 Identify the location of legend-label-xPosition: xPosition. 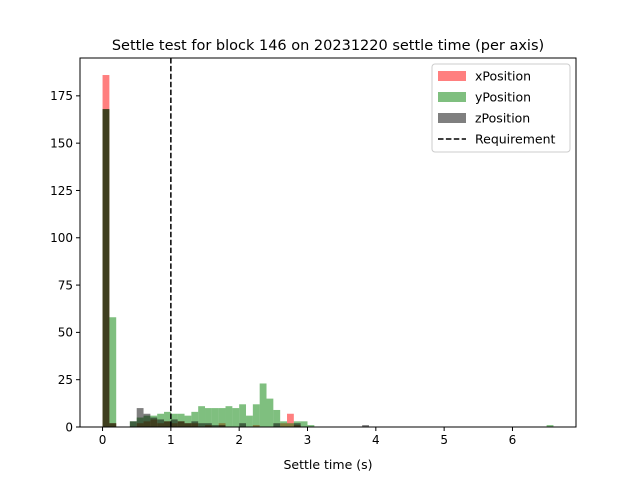
(503, 76).